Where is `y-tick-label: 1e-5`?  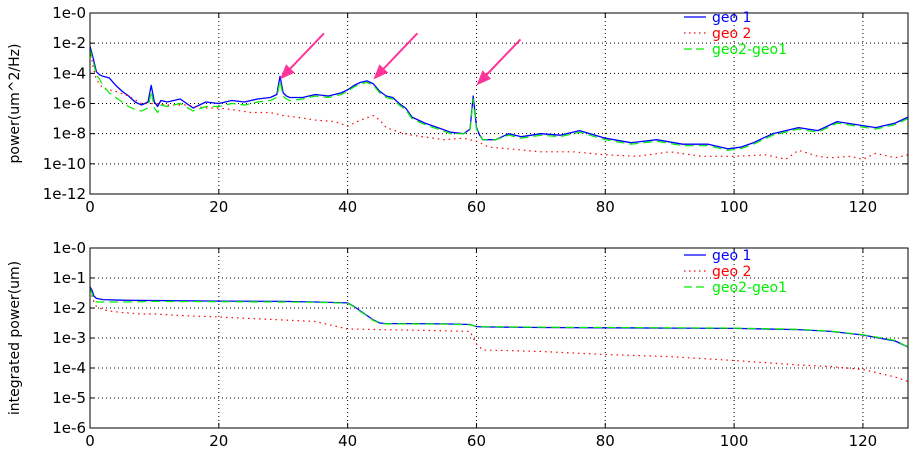 y-tick-label: 1e-5 is located at coordinates (69, 398).